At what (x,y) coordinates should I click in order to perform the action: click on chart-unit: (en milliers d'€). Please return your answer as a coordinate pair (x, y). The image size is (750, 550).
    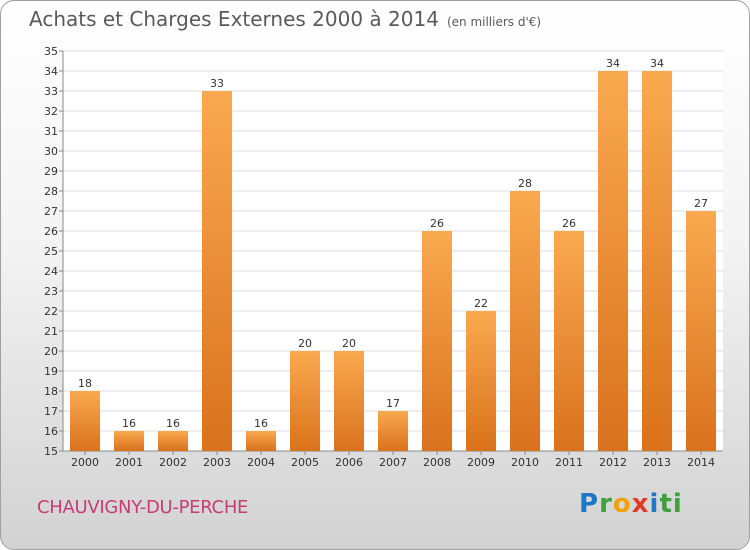
    Looking at the image, I should click on (494, 22).